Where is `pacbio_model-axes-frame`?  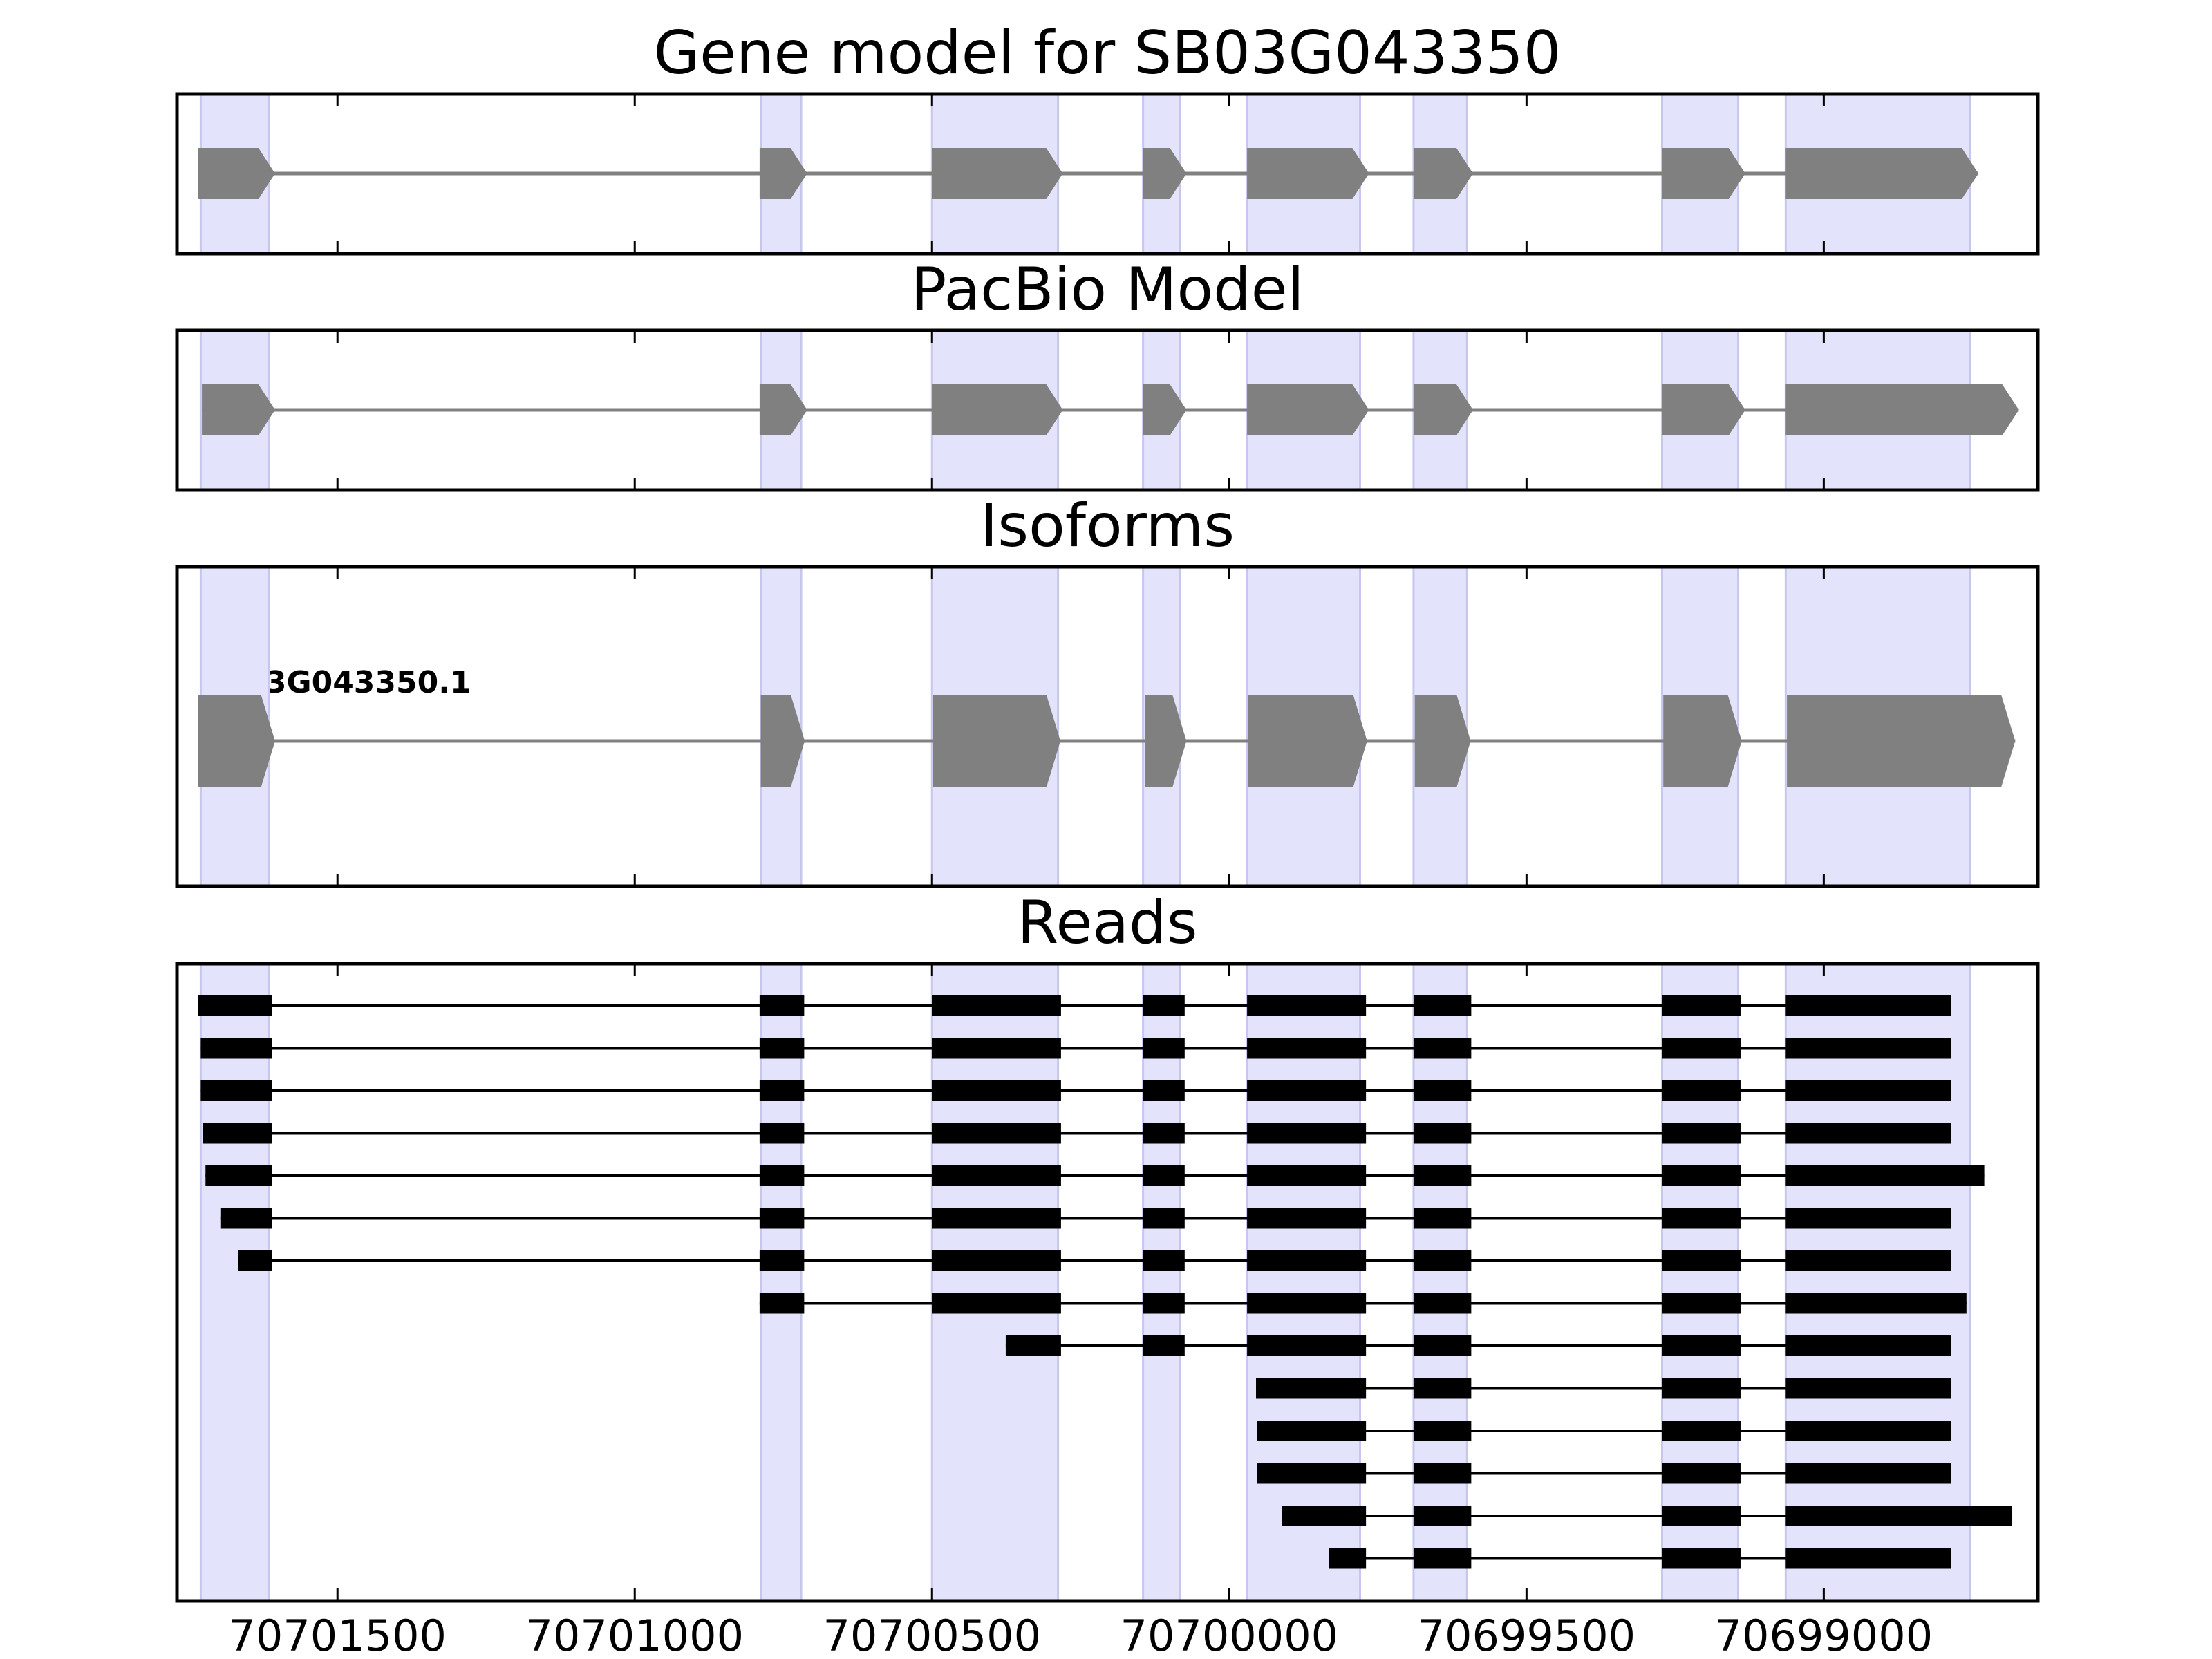 pacbio_model-axes-frame is located at coordinates (1107, 410).